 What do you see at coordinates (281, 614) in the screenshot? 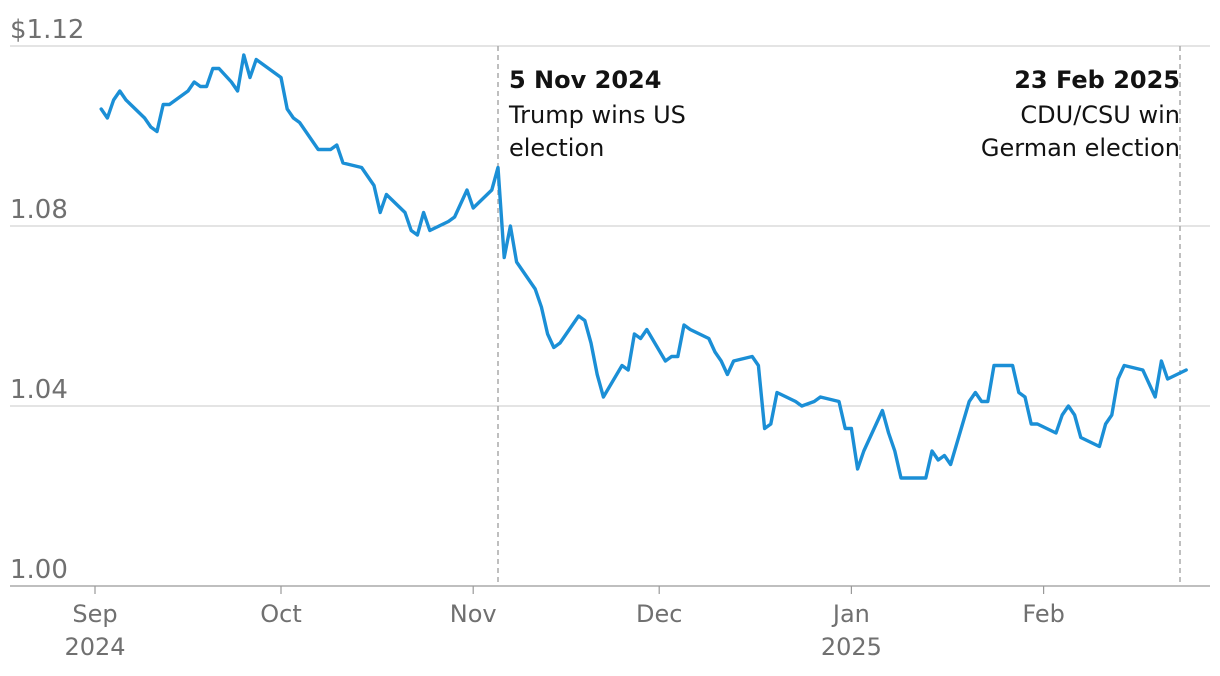
I see `x-tick-label: Oct` at bounding box center [281, 614].